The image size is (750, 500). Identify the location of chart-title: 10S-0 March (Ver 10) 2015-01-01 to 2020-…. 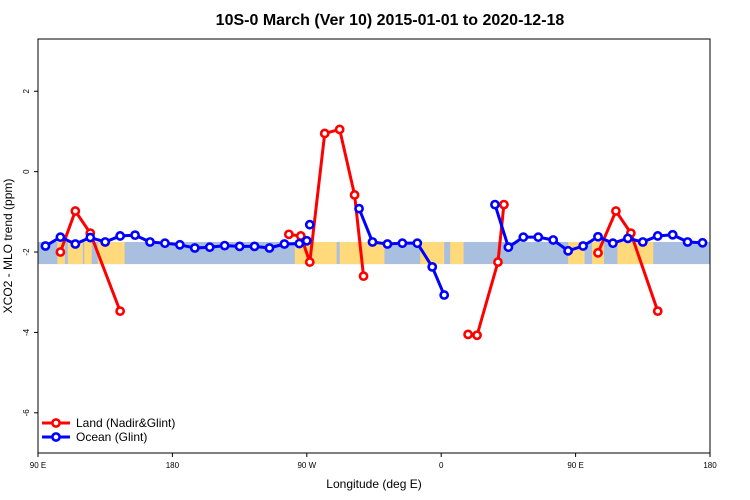
(390, 20).